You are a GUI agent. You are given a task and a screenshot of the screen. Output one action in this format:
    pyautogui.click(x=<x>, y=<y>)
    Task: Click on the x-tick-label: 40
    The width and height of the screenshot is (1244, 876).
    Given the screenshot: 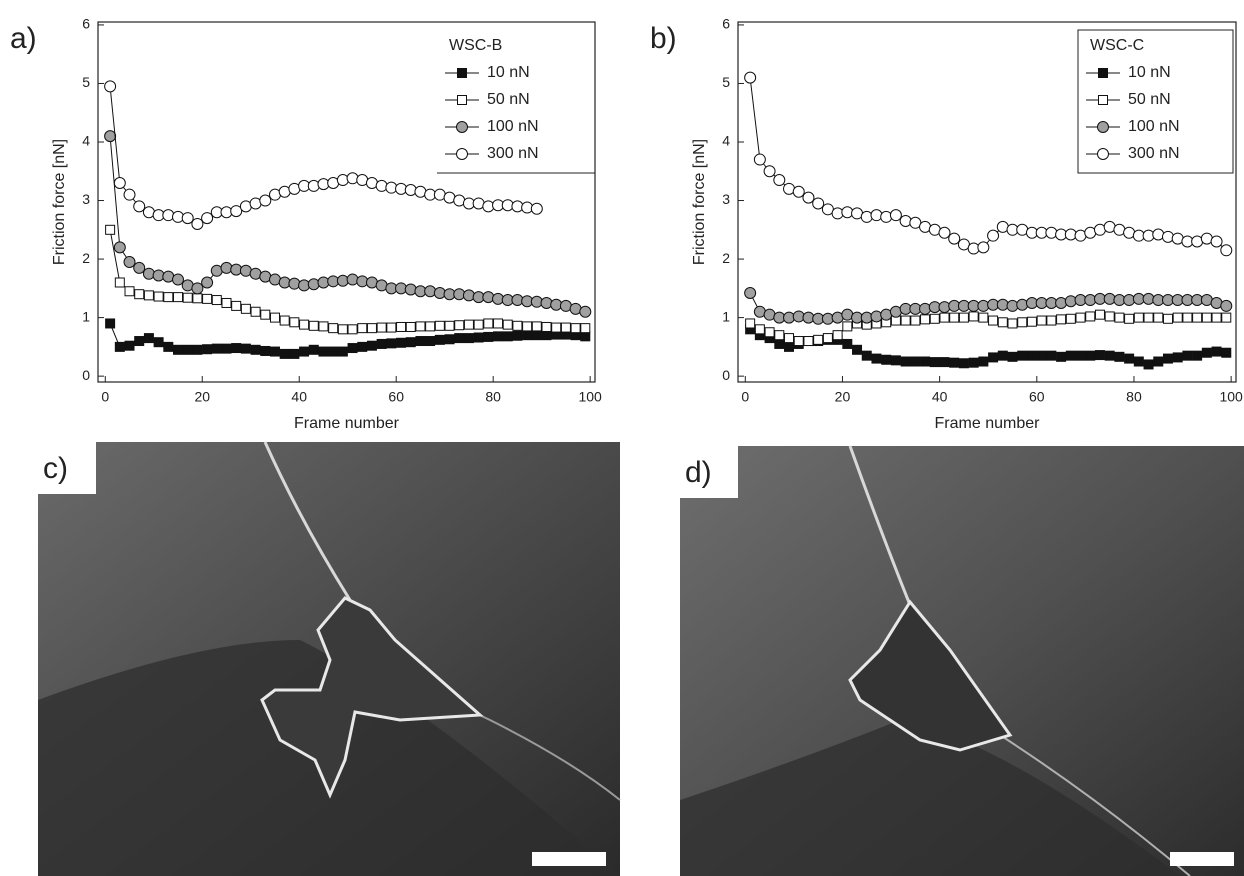 What is the action you would take?
    pyautogui.click(x=940, y=397)
    